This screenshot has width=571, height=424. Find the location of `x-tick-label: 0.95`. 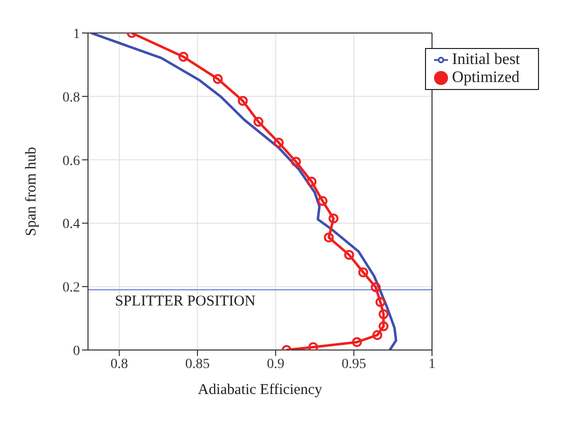

x-tick-label: 0.95 is located at coordinates (354, 364).